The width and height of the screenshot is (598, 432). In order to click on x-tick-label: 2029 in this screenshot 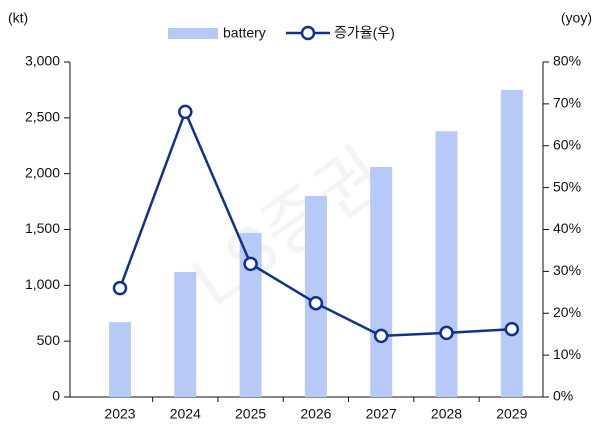, I will do `click(511, 414)`.